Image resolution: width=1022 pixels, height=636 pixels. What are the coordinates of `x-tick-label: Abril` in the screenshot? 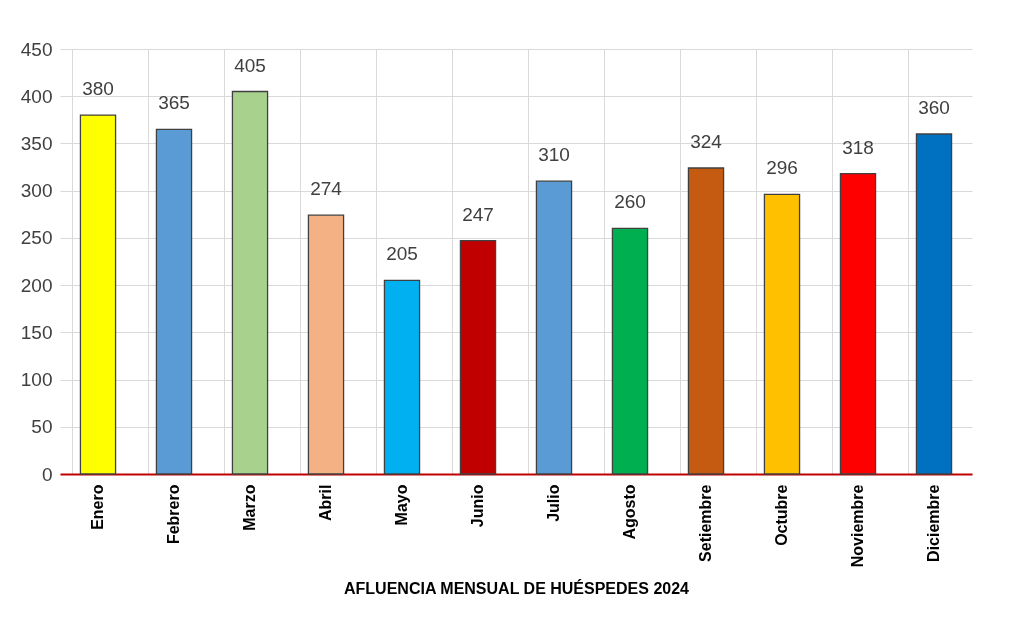 It's located at (325, 502).